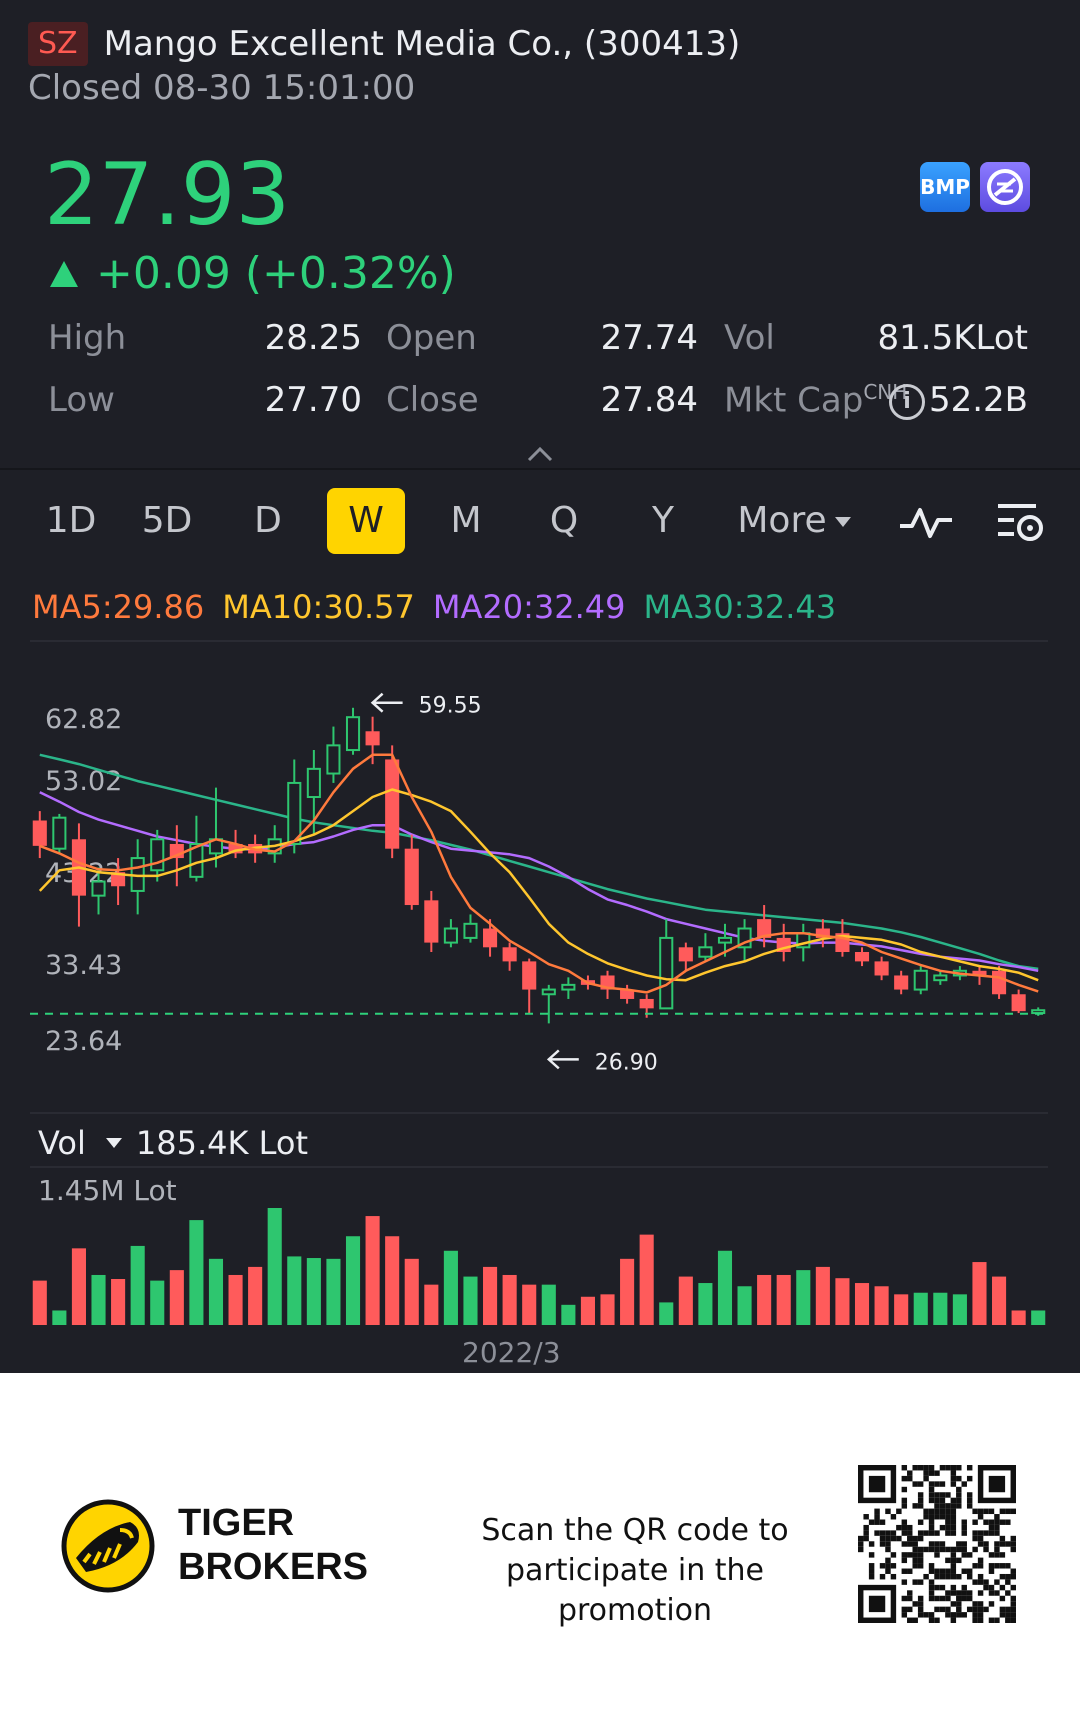 The height and width of the screenshot is (1719, 1080). I want to click on indicator-icon, so click(926, 522).